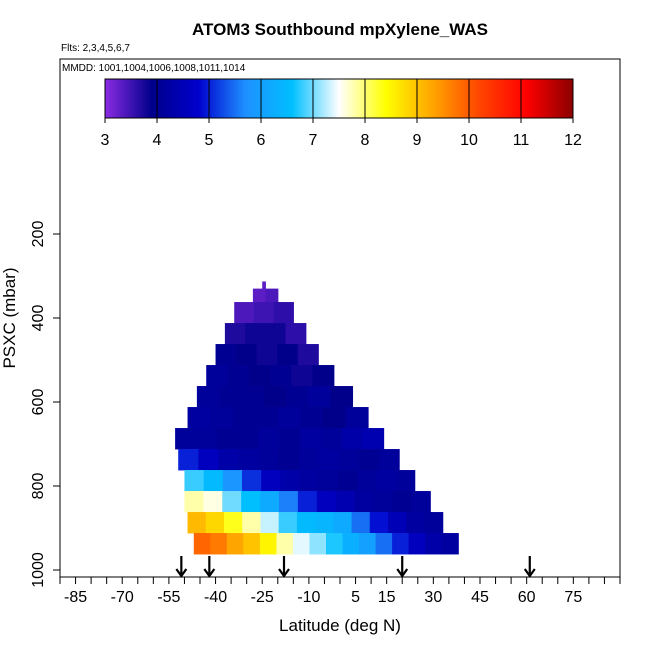 This screenshot has height=650, width=650. What do you see at coordinates (417, 140) in the screenshot?
I see `colorbar-tick-label: 9` at bounding box center [417, 140].